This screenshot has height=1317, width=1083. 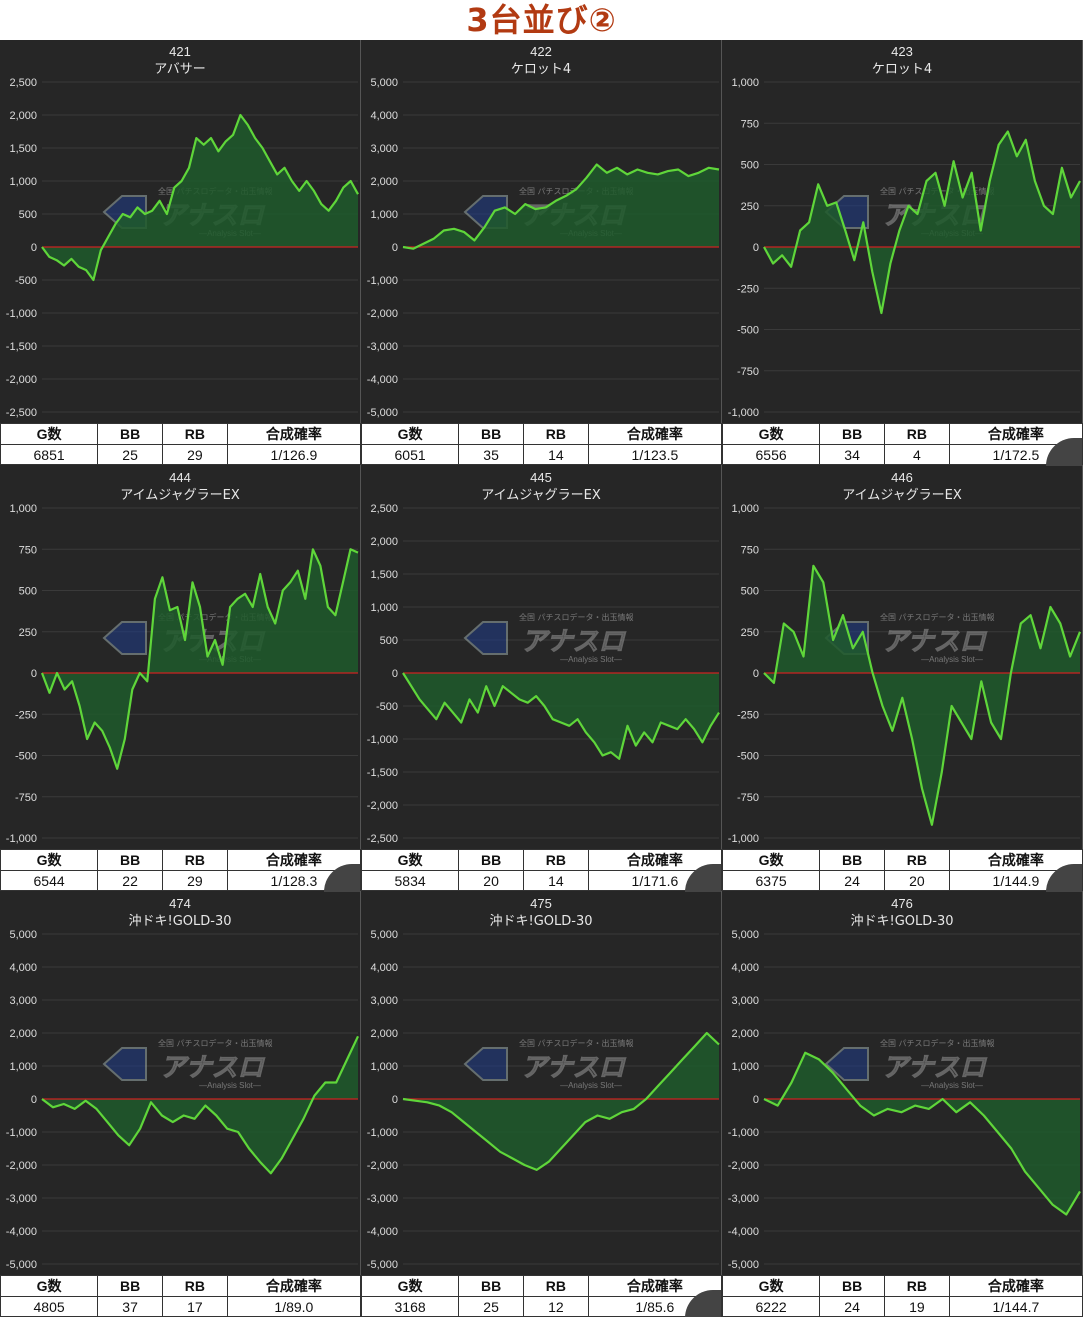 What do you see at coordinates (23, 83) in the screenshot?
I see `y-tick-label: 2,500` at bounding box center [23, 83].